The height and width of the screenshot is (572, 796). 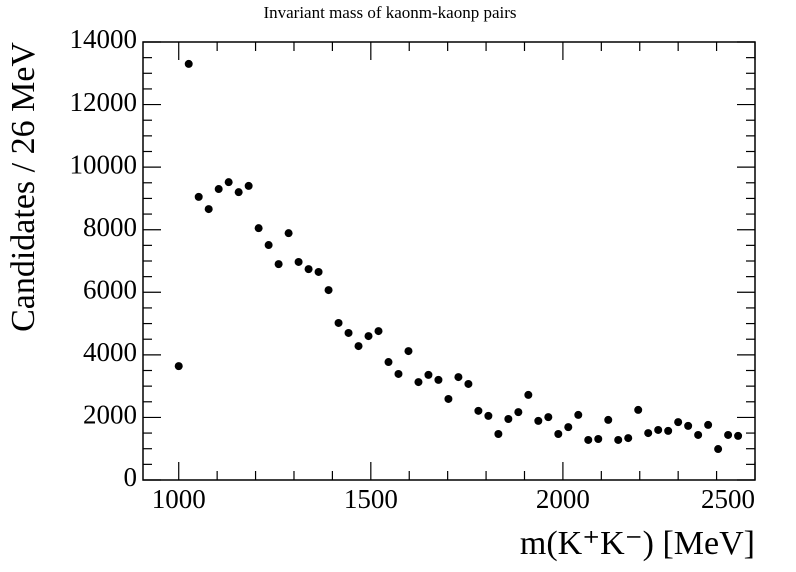 What do you see at coordinates (389, 12) in the screenshot?
I see `chart-title: Invariant mass of kaonm-kaonp pairs` at bounding box center [389, 12].